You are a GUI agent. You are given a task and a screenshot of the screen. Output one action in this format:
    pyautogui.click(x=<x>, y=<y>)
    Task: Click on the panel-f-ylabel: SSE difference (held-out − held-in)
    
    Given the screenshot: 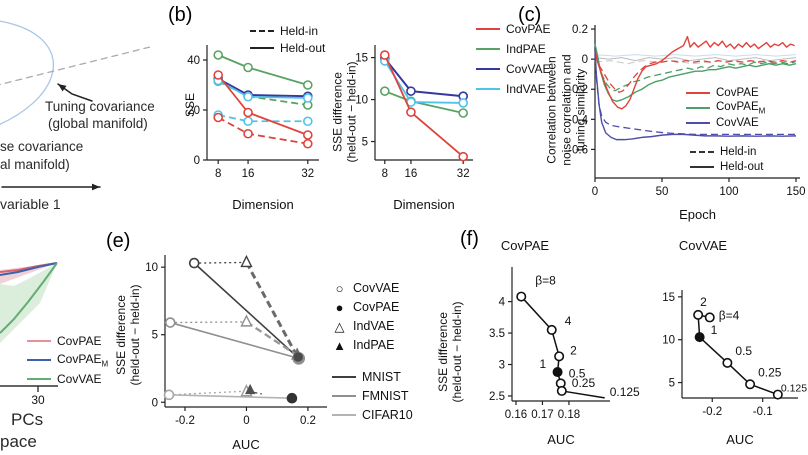 What is the action you would take?
    pyautogui.click(x=450, y=352)
    